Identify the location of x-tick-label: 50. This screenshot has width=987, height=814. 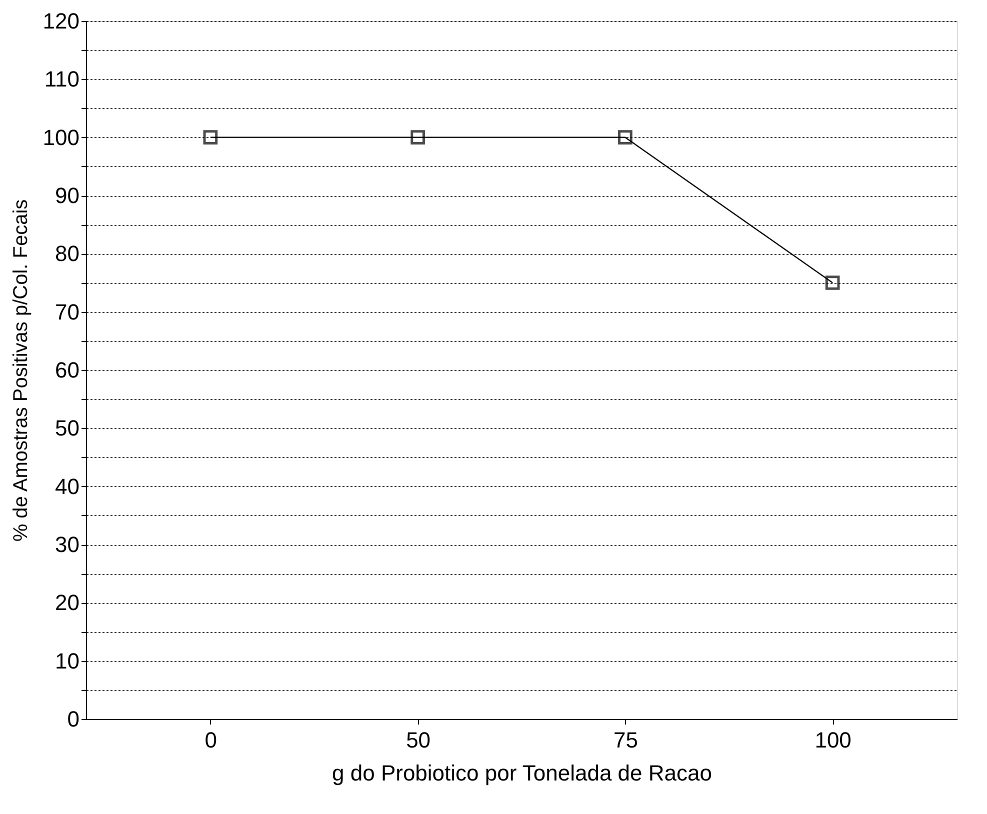
(418, 740).